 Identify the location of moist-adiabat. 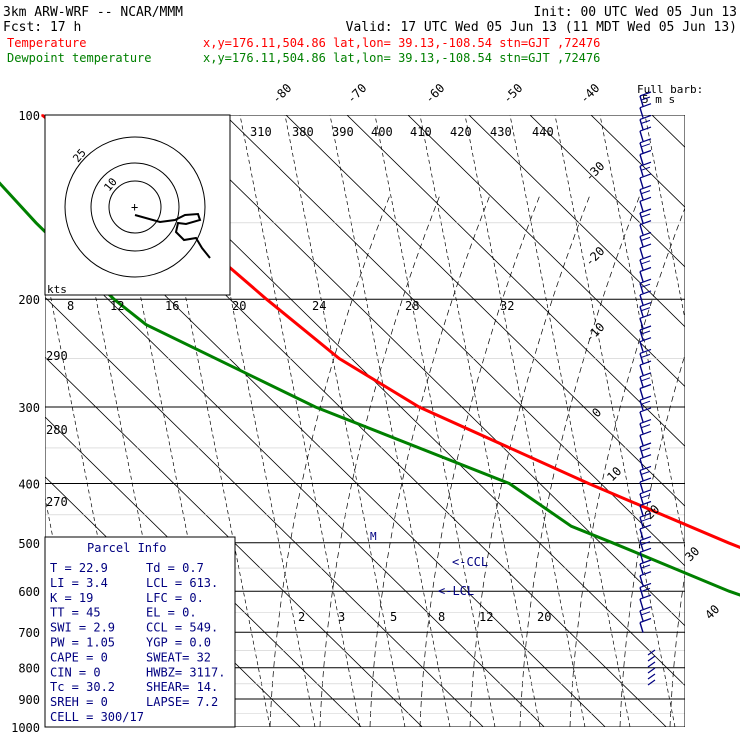
(530, 460).